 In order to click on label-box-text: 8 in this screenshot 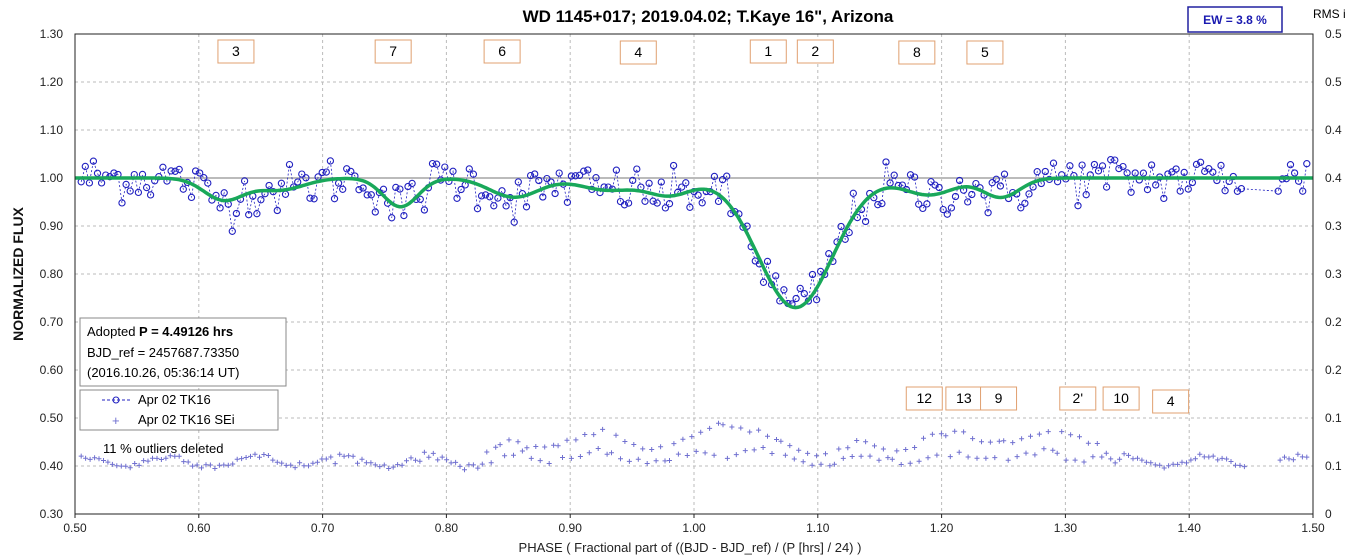, I will do `click(917, 52)`.